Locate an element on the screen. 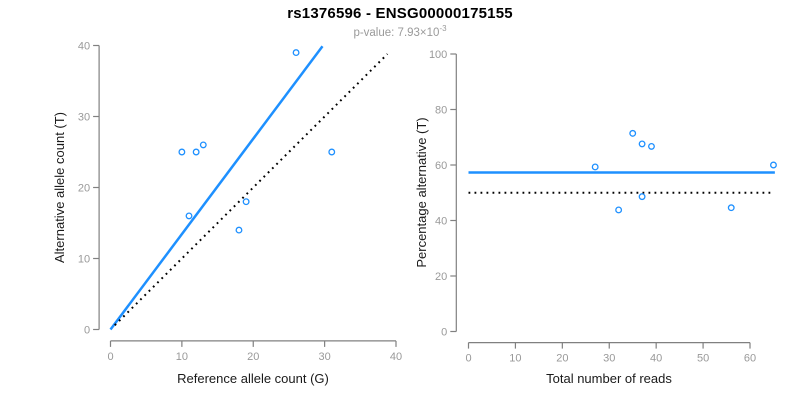 The height and width of the screenshot is (400, 800). x-tick-label: 60 is located at coordinates (750, 359).